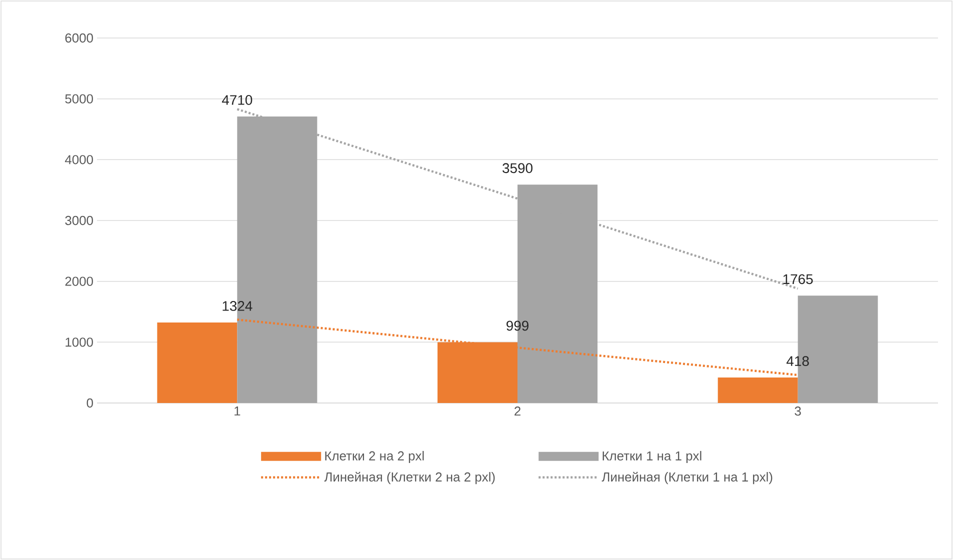  Describe the element at coordinates (798, 279) in the screenshot. I see `data-label: 1765` at that location.